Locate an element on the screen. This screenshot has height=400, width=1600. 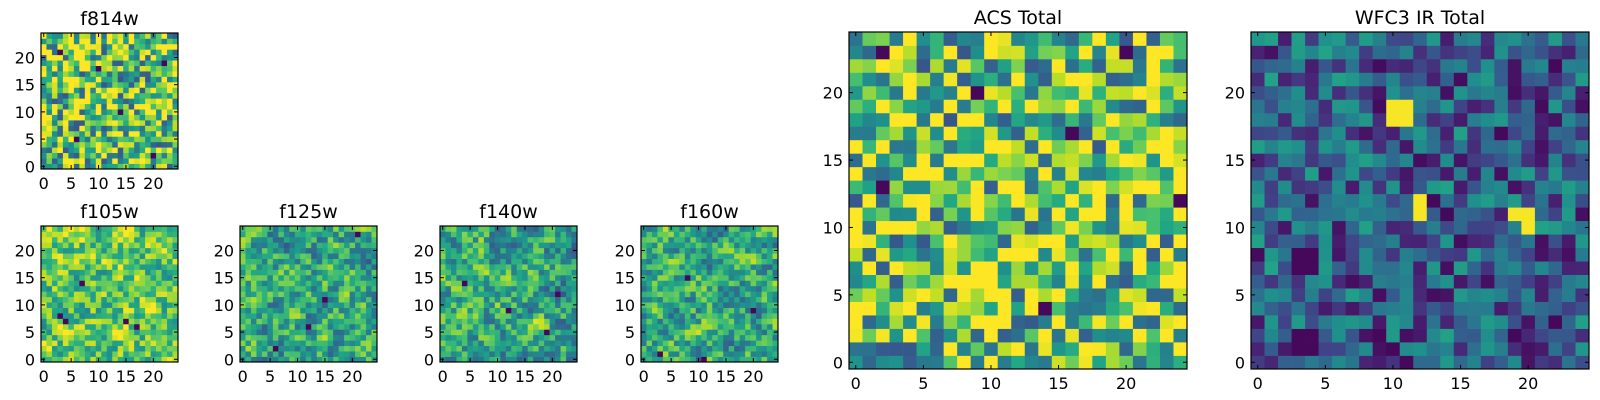
x-tick-label: 20 is located at coordinates (1126, 383).